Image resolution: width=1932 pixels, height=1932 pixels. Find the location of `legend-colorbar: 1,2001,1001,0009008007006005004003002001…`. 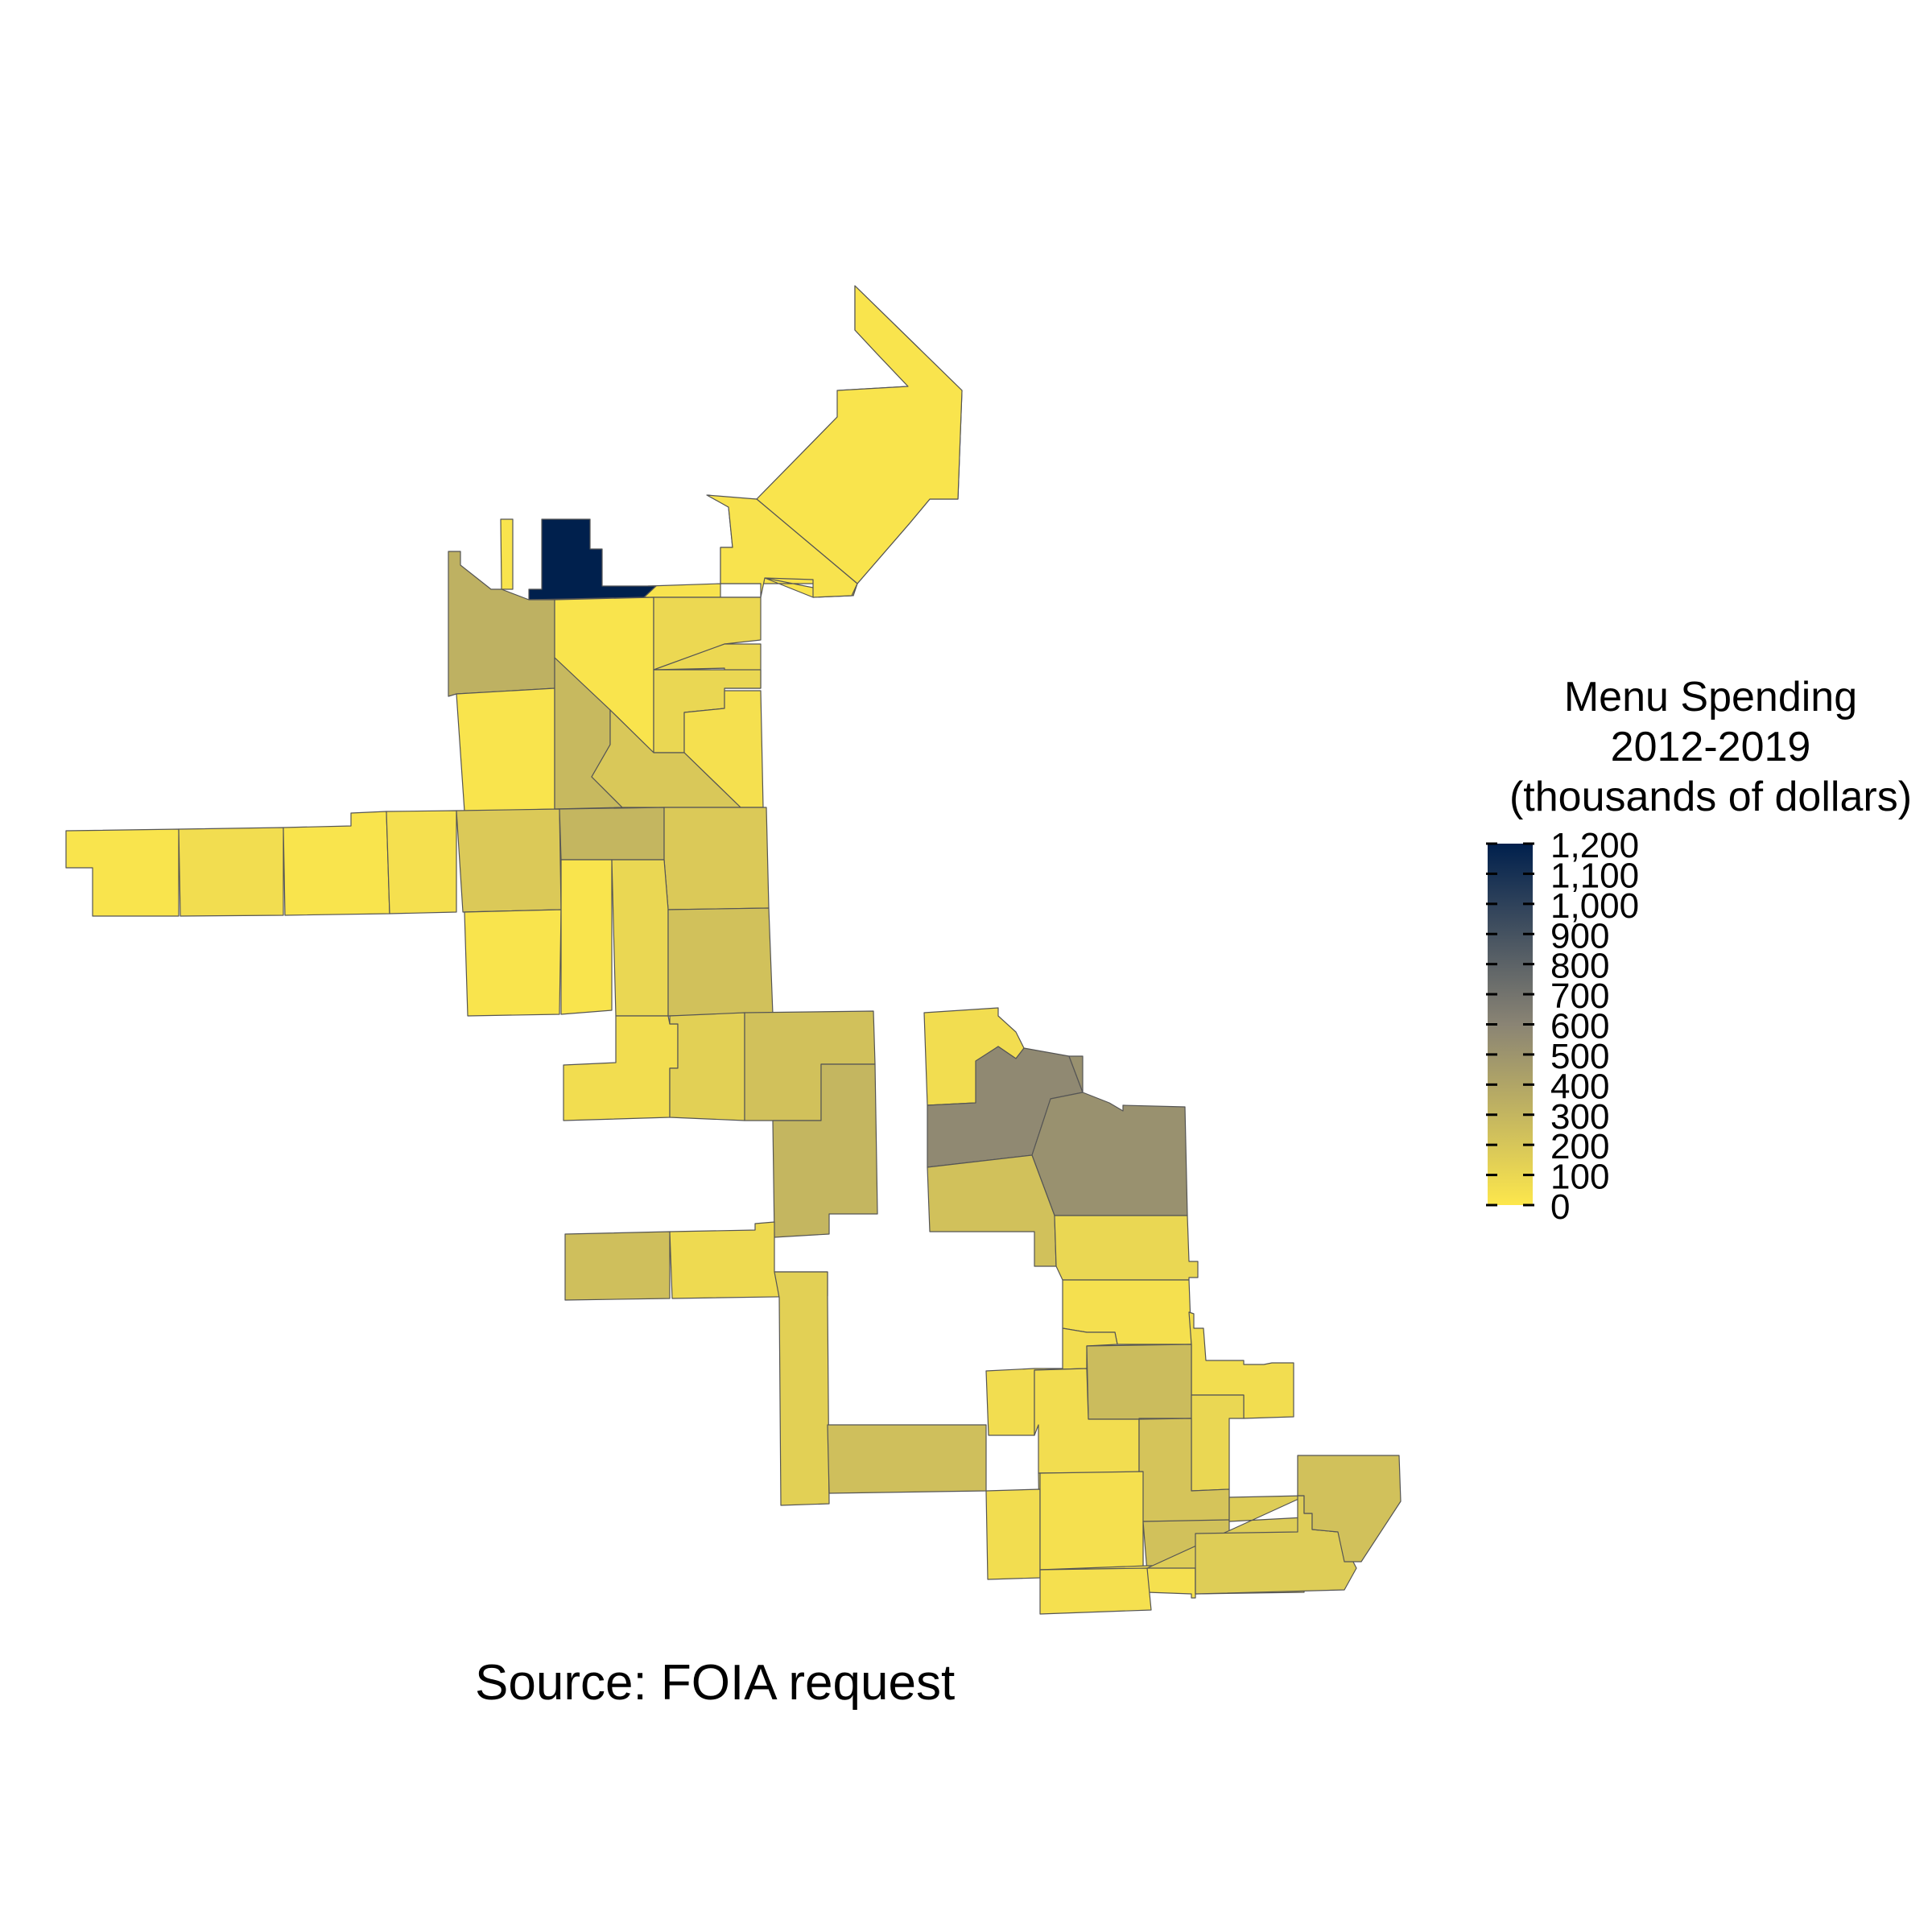

legend-colorbar: 1,2001,1001,0009008007006005004003002001… is located at coordinates (1562, 1026).